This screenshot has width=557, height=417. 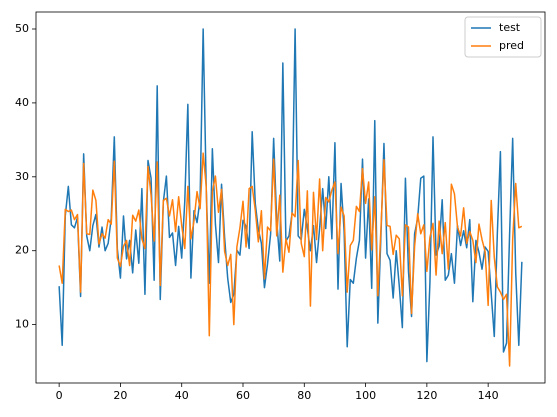 What do you see at coordinates (22, 324) in the screenshot?
I see `y-tick-label: 10` at bounding box center [22, 324].